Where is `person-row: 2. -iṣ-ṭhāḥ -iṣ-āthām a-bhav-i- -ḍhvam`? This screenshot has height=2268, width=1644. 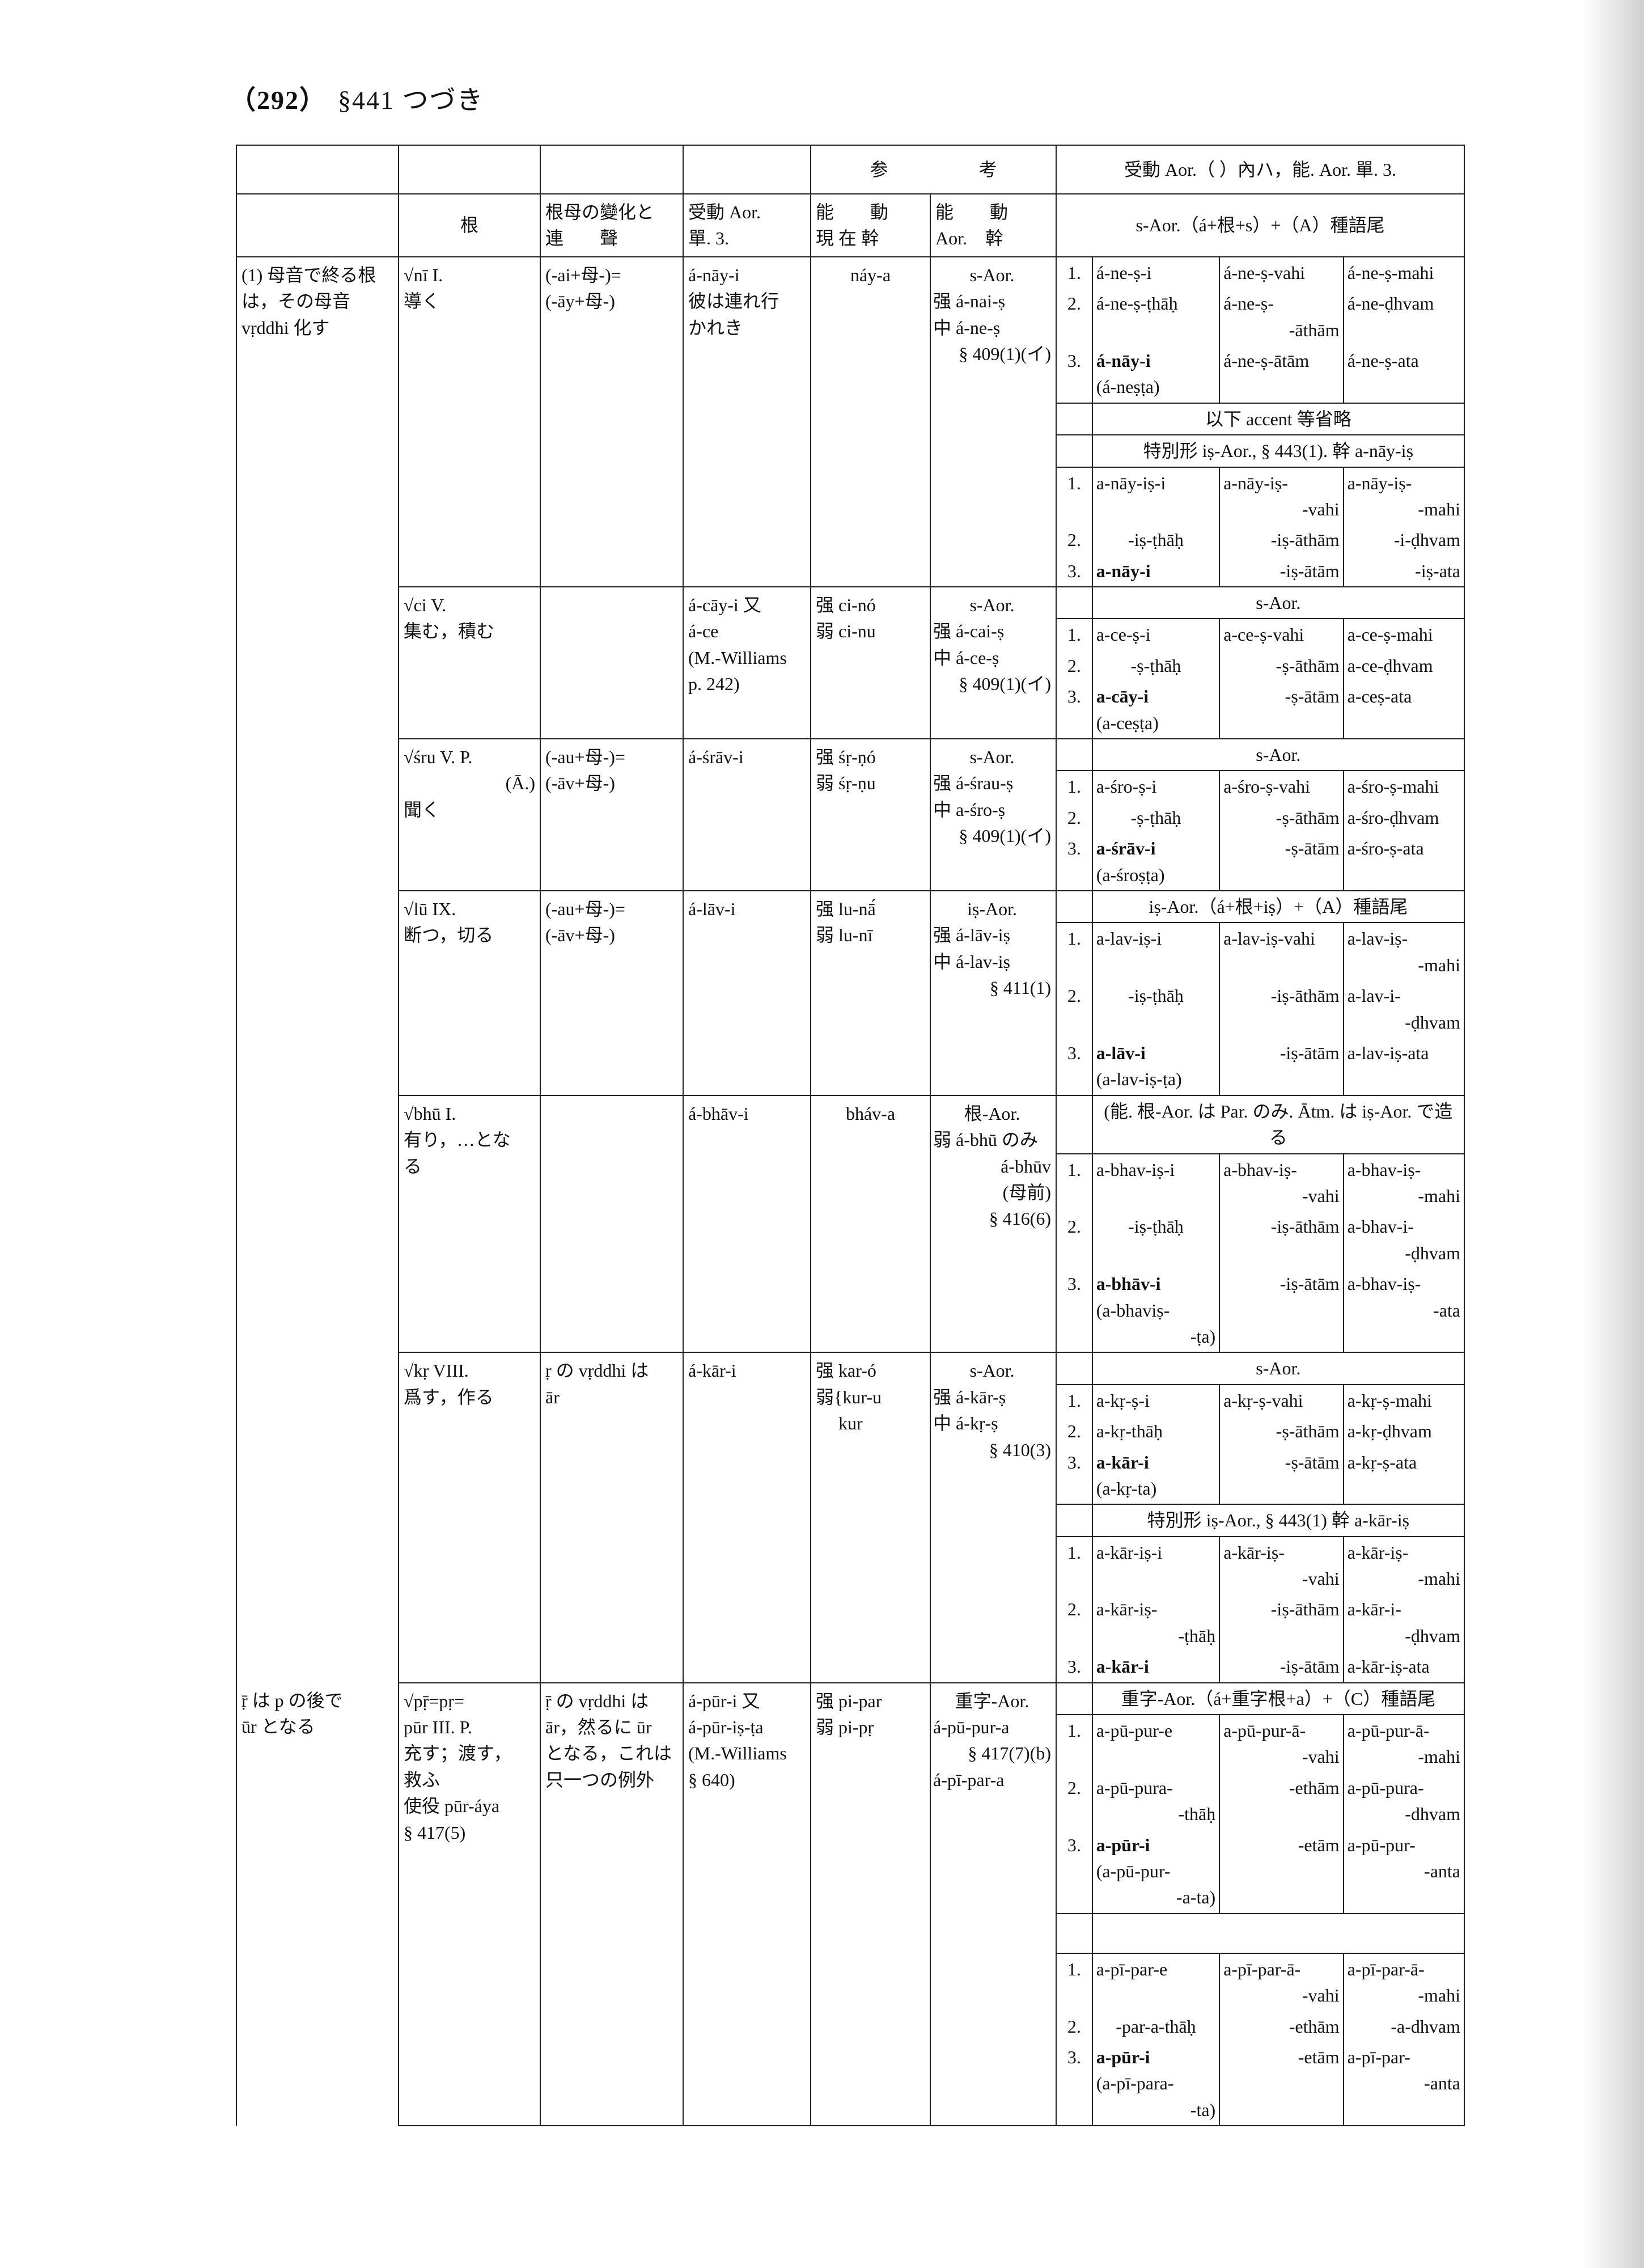
person-row: 2. -iṣ-ṭhāḥ -iṣ-āthām a-bhav-i- -ḍhvam is located at coordinates (1260, 1240).